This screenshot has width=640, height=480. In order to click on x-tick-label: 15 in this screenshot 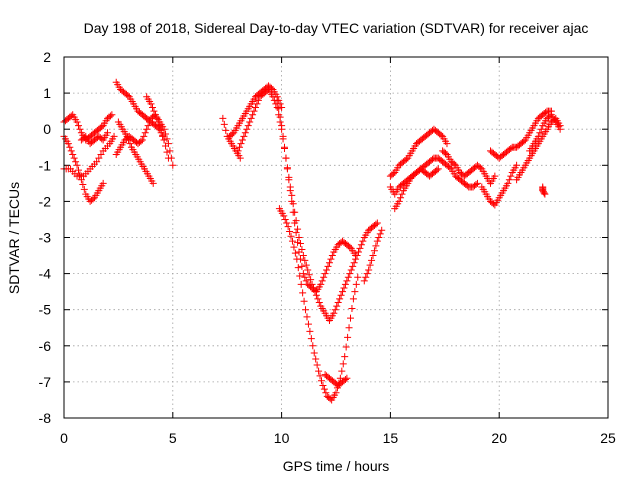, I will do `click(391, 438)`.